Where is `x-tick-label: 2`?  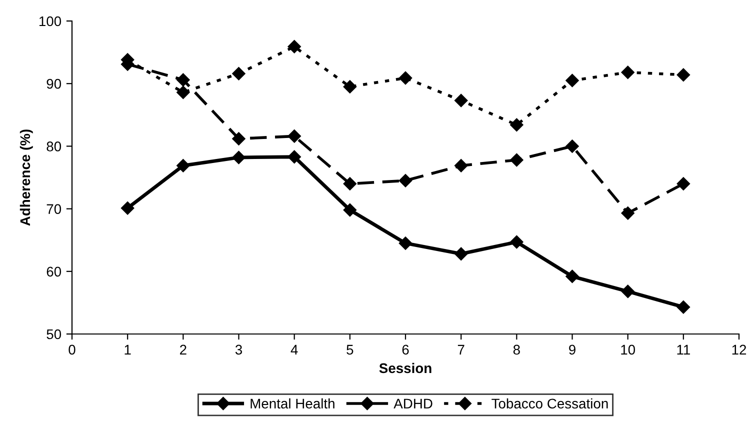 x-tick-label: 2 is located at coordinates (183, 349).